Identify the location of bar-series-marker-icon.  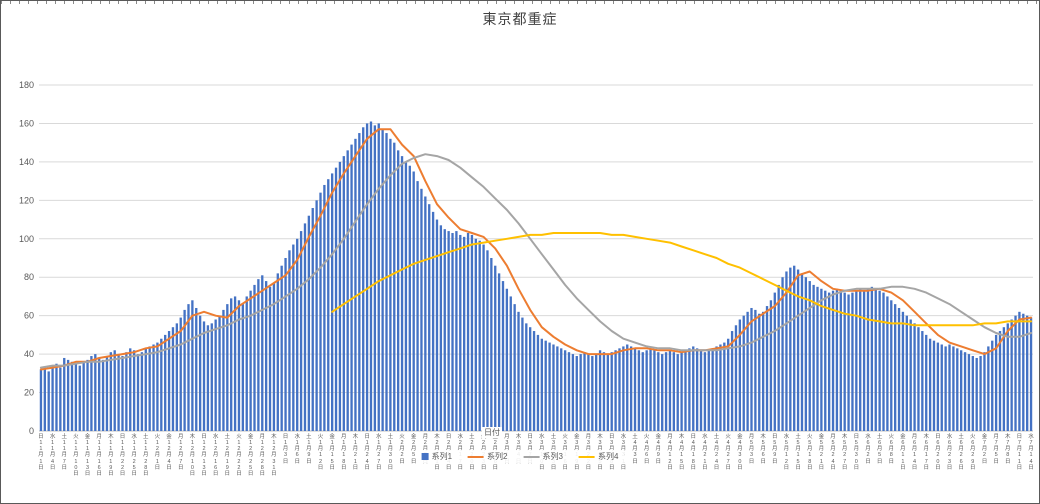
(425, 456).